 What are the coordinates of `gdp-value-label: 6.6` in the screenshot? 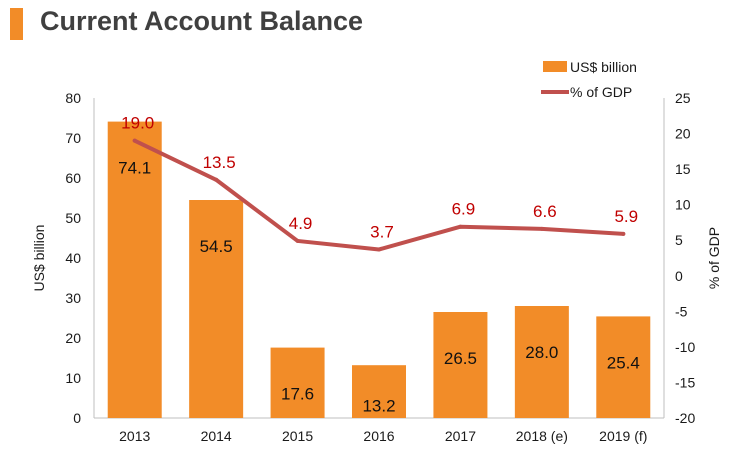 It's located at (545, 211).